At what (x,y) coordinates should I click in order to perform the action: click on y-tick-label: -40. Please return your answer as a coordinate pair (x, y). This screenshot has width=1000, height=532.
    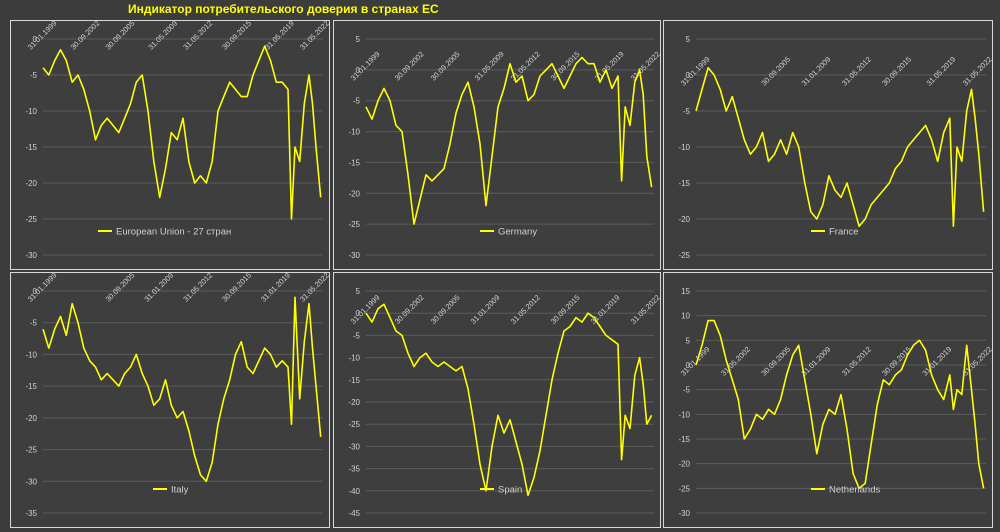
    Looking at the image, I should click on (354, 491).